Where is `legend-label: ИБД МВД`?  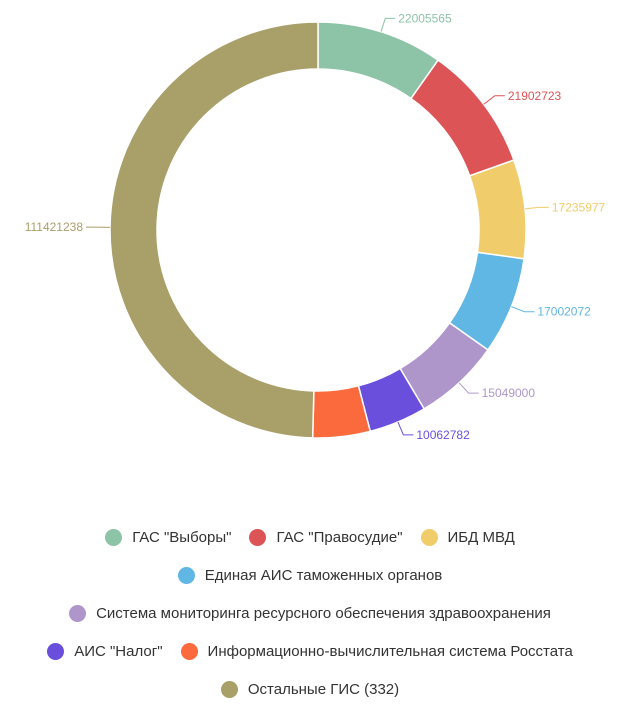 legend-label: ИБД МВД is located at coordinates (481, 537).